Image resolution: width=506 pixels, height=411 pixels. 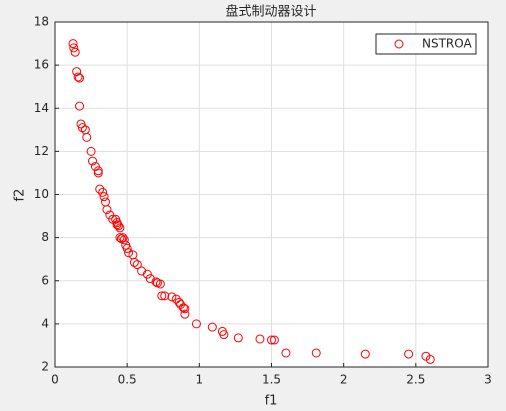 What do you see at coordinates (127, 380) in the screenshot?
I see `x-tick-label: 0.5` at bounding box center [127, 380].